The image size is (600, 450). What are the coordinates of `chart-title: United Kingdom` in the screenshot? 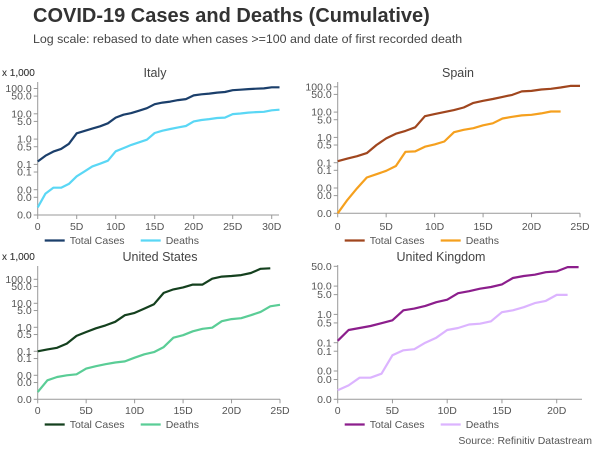 It's located at (441, 257).